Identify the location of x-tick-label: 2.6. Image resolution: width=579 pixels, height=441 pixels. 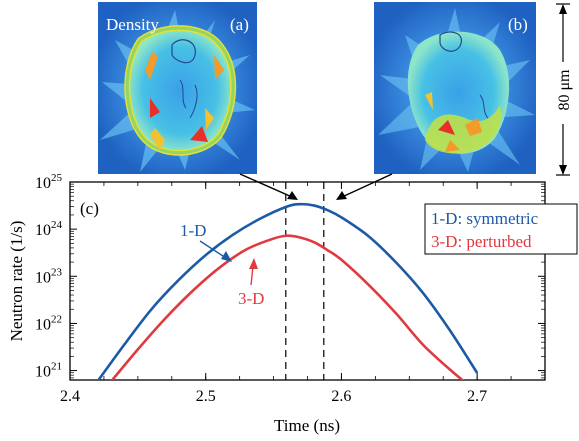
(341, 396).